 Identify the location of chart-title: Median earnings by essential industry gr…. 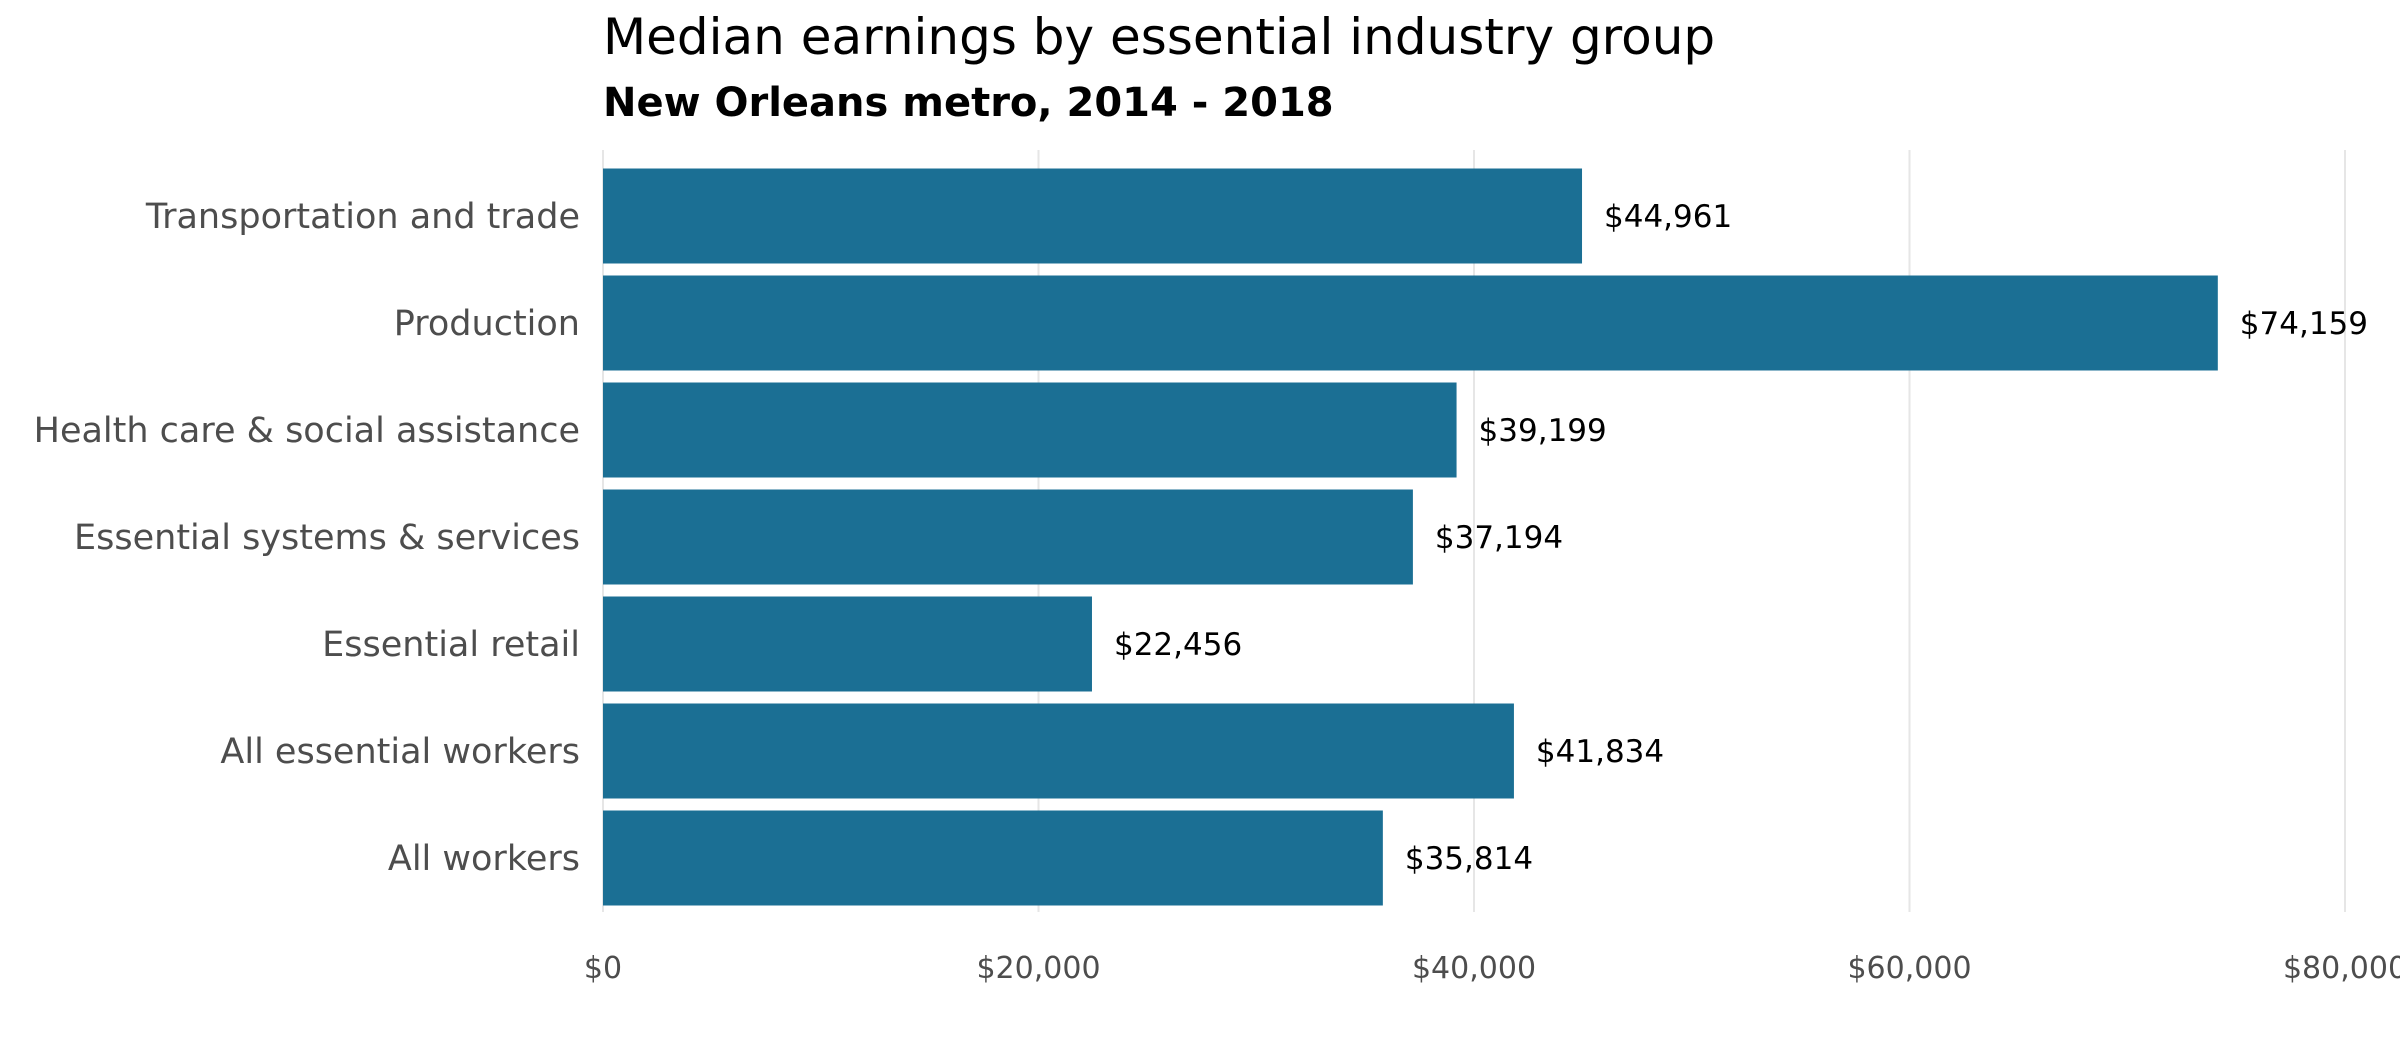
(1159, 37).